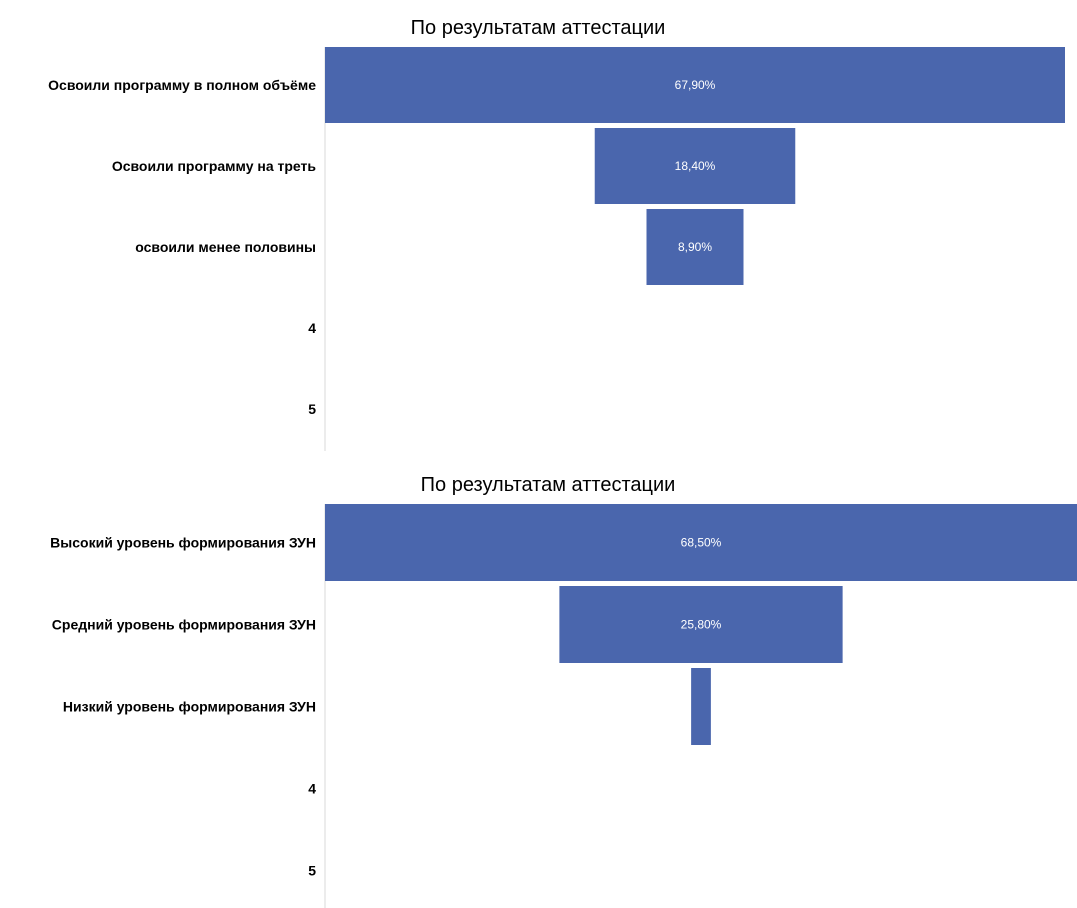 This screenshot has width=1077, height=908. What do you see at coordinates (189, 707) in the screenshot?
I see `category-label: Низкий уровень формирования ЗУН` at bounding box center [189, 707].